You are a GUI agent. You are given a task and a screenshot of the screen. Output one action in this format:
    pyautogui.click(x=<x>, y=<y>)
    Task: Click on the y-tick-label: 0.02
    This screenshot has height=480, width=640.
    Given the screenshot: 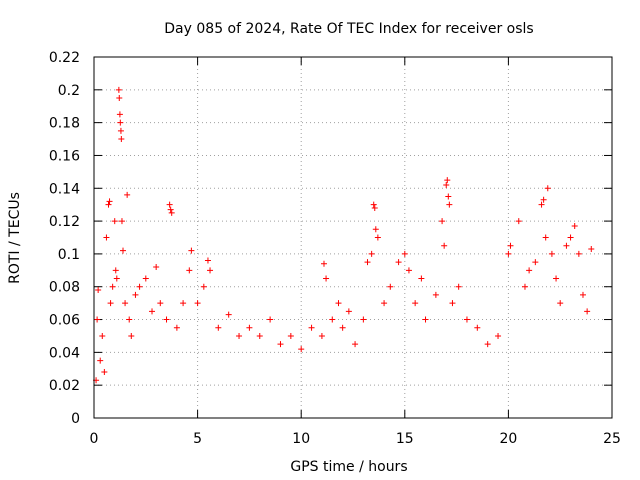 What is the action you would take?
    pyautogui.click(x=64, y=386)
    